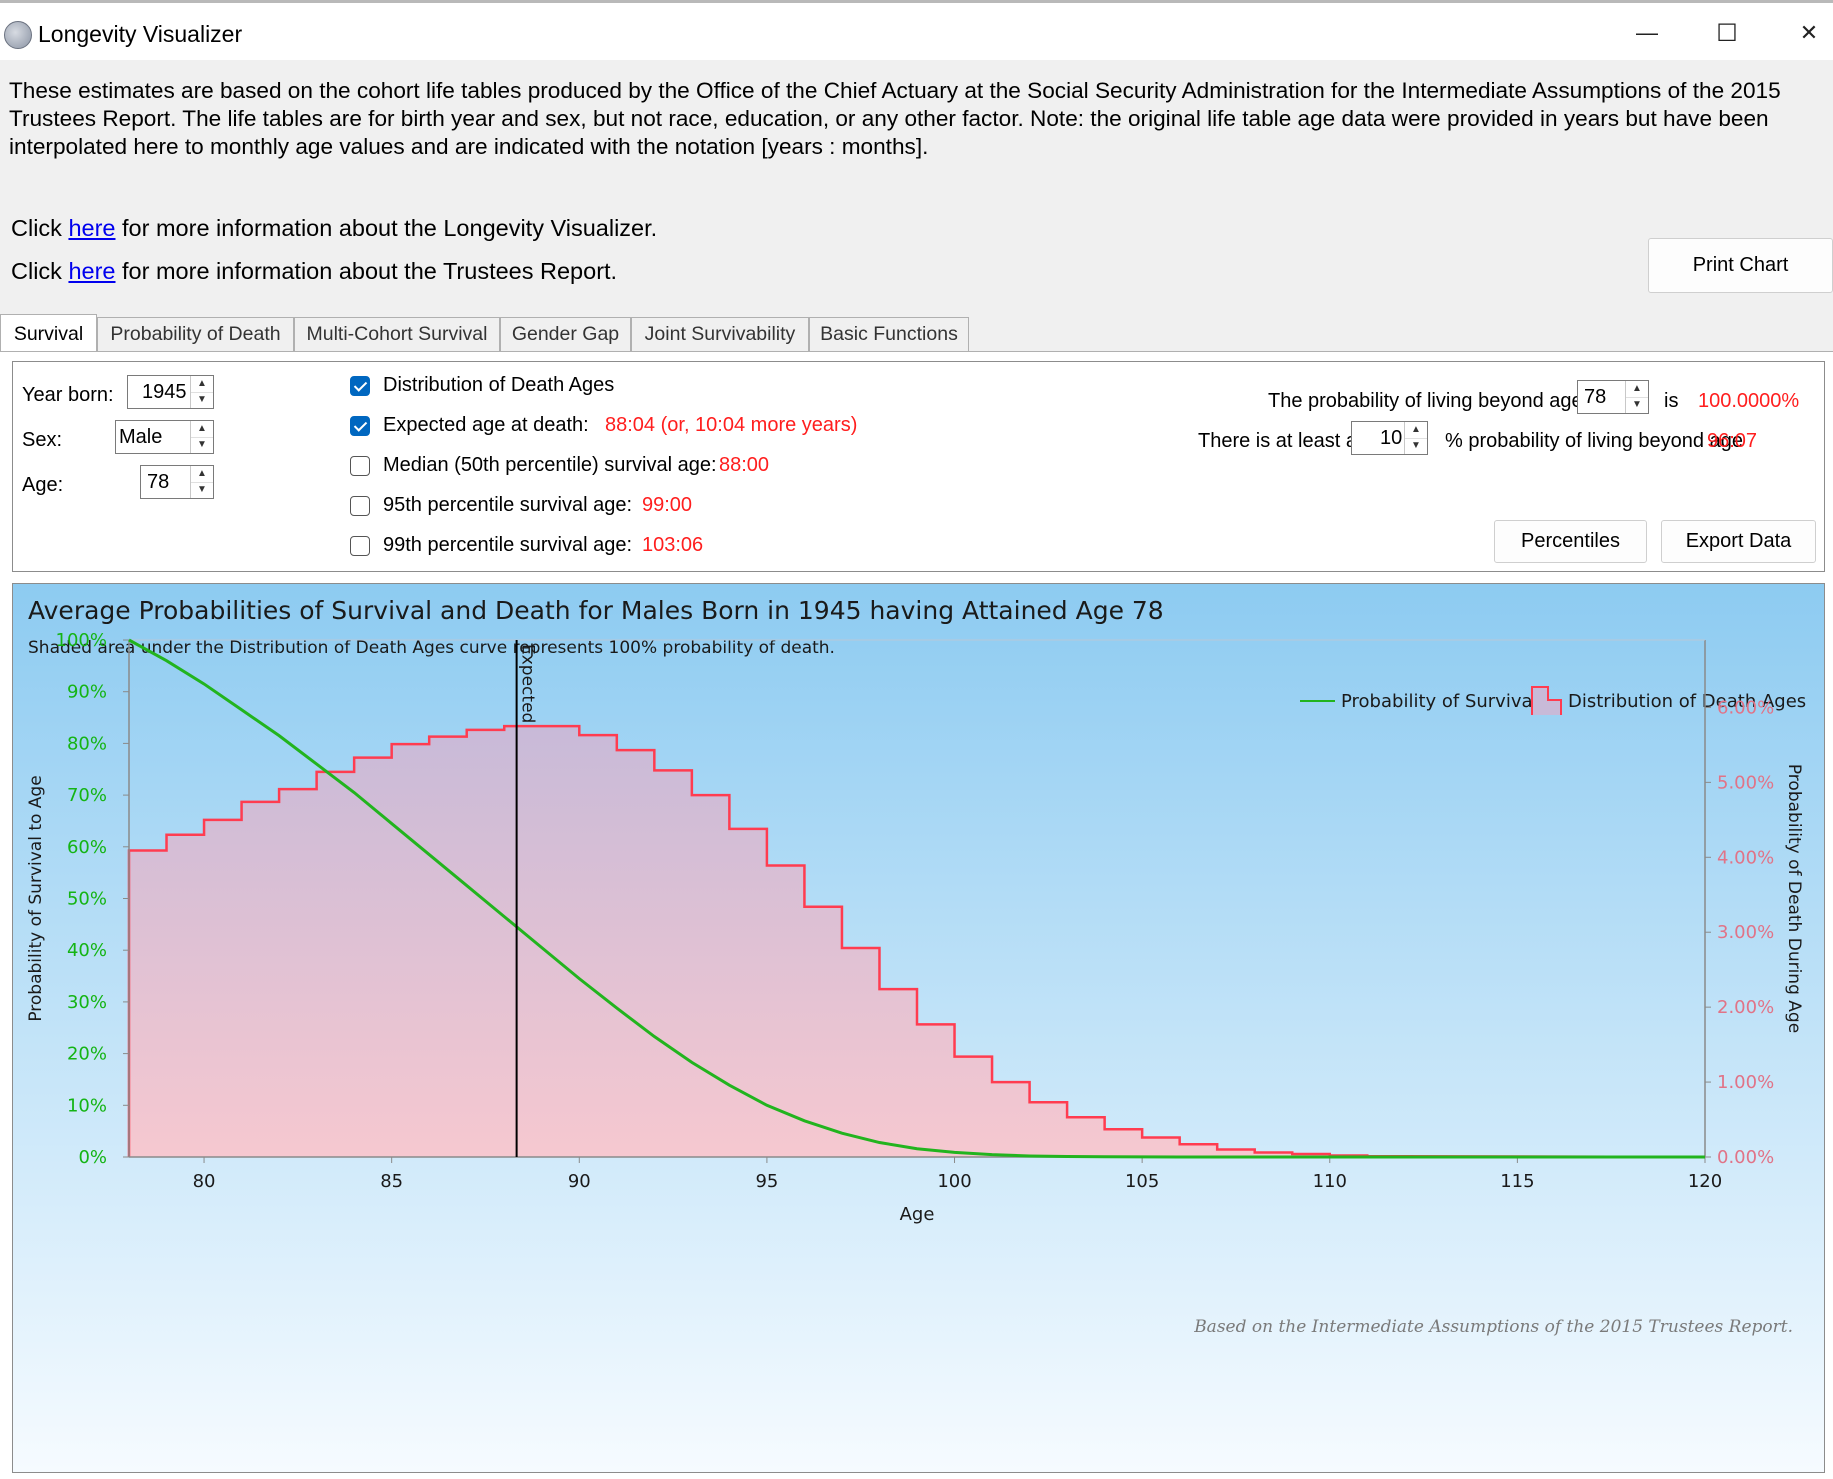 Image resolution: width=1833 pixels, height=1479 pixels. What do you see at coordinates (42, 440) in the screenshot?
I see `sex-label: Sex:` at bounding box center [42, 440].